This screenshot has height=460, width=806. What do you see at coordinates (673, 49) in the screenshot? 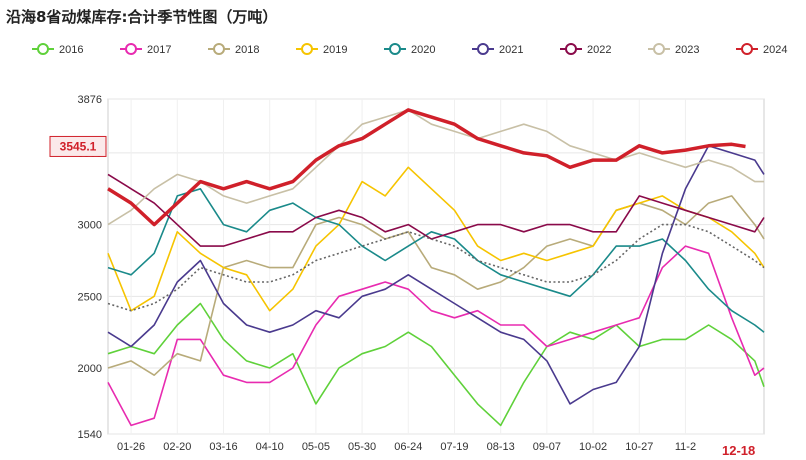
I see `legend-item: 2023` at bounding box center [673, 49].